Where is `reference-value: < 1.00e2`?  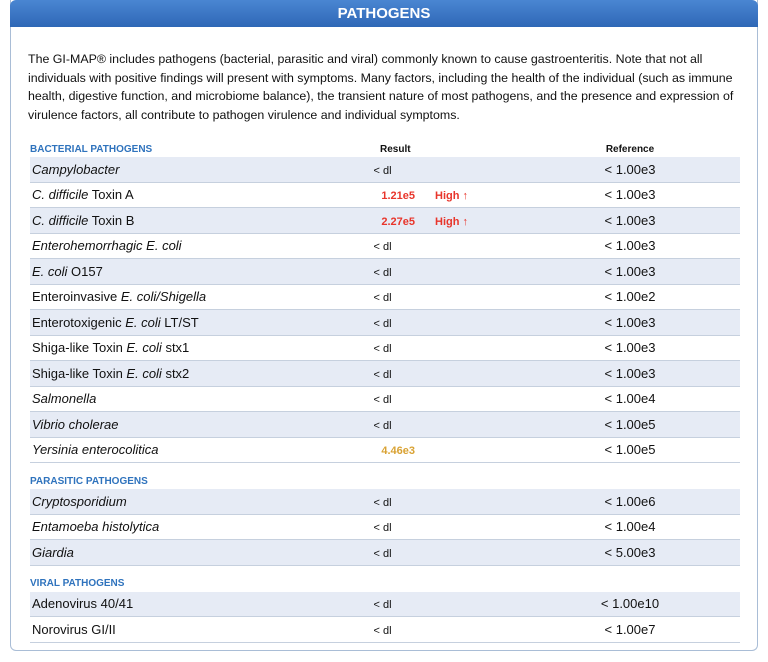 reference-value: < 1.00e2 is located at coordinates (630, 297).